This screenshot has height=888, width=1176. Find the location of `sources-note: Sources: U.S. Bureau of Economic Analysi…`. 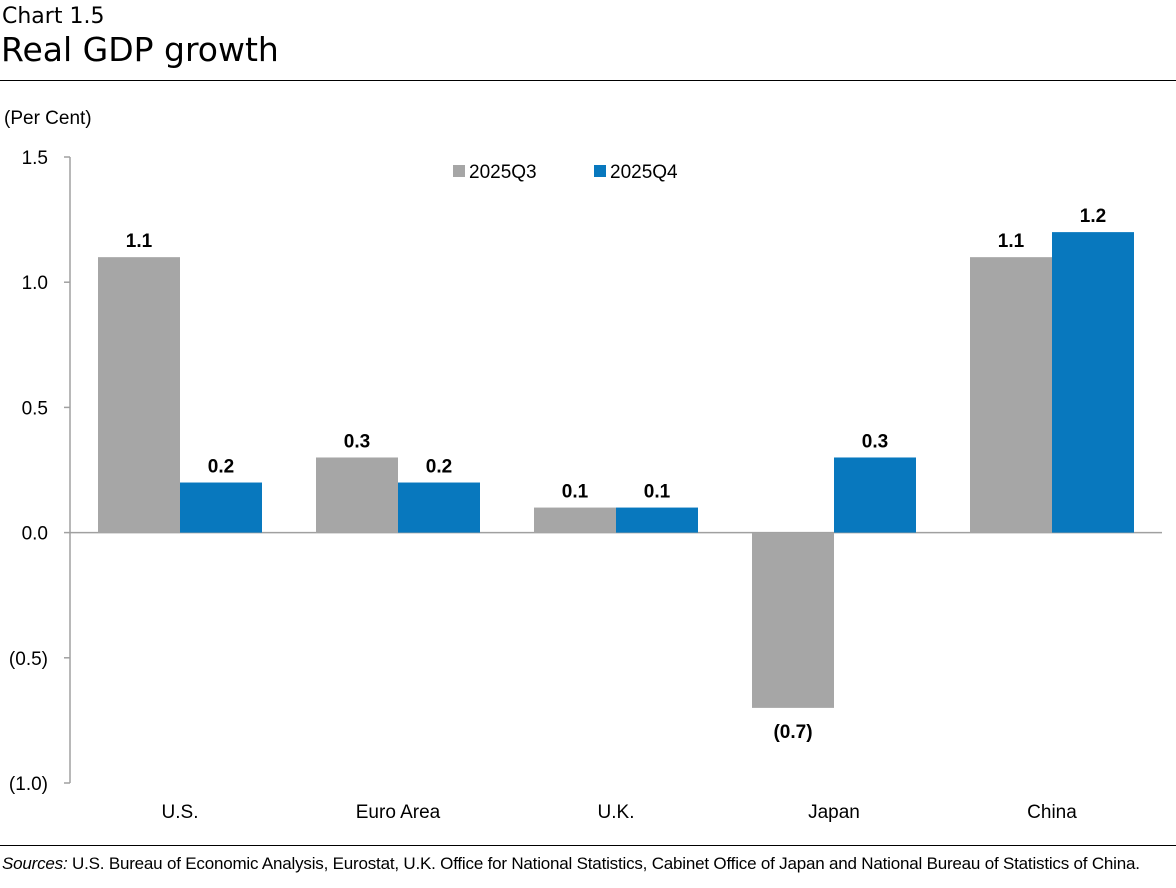

sources-note: Sources: U.S. Bureau of Economic Analysi… is located at coordinates (571, 864).